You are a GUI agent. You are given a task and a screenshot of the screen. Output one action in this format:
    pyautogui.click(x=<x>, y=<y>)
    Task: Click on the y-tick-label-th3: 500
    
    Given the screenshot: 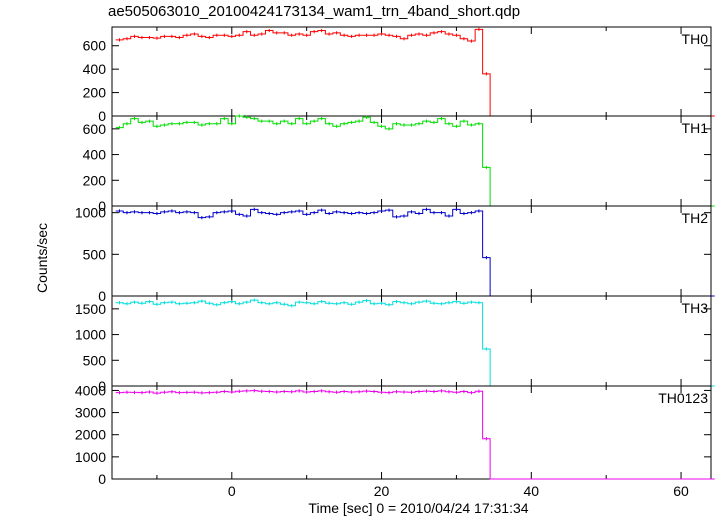 What is the action you would take?
    pyautogui.click(x=95, y=360)
    